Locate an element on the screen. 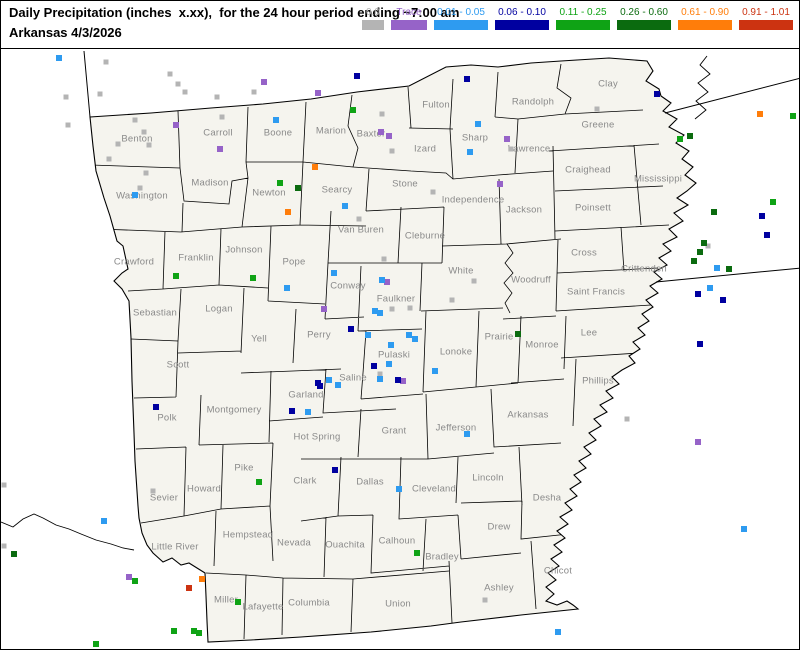 The width and height of the screenshot is (800, 650). legend-item: 0.01 - 0.05 is located at coordinates (461, 18).